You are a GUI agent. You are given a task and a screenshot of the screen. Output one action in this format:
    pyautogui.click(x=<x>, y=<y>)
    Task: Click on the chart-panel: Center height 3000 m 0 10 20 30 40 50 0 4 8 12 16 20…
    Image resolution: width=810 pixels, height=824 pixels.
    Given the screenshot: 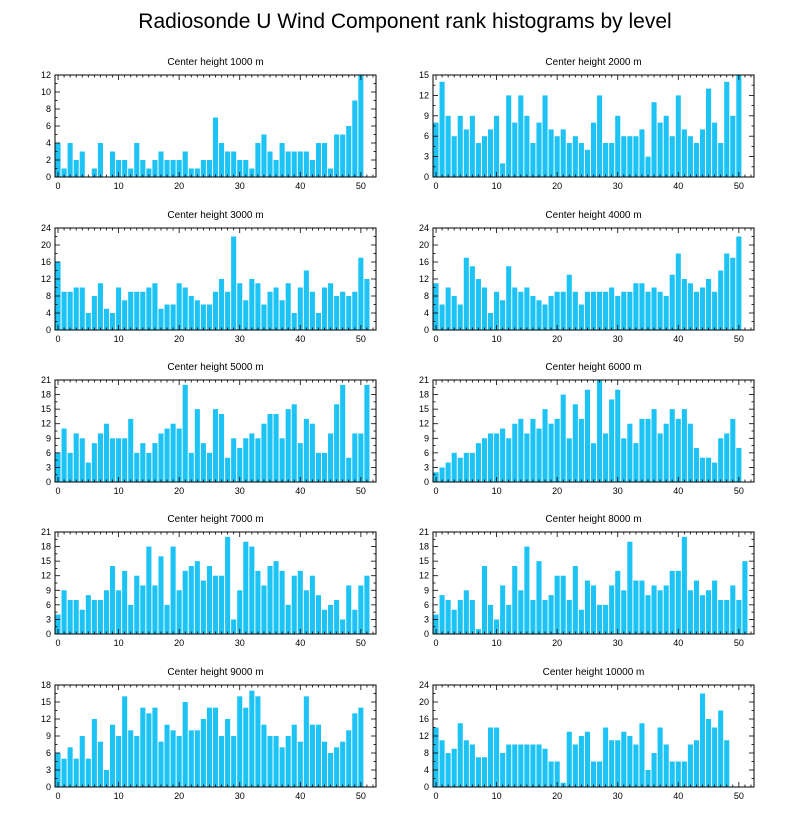 What is the action you would take?
    pyautogui.click(x=209, y=277)
    